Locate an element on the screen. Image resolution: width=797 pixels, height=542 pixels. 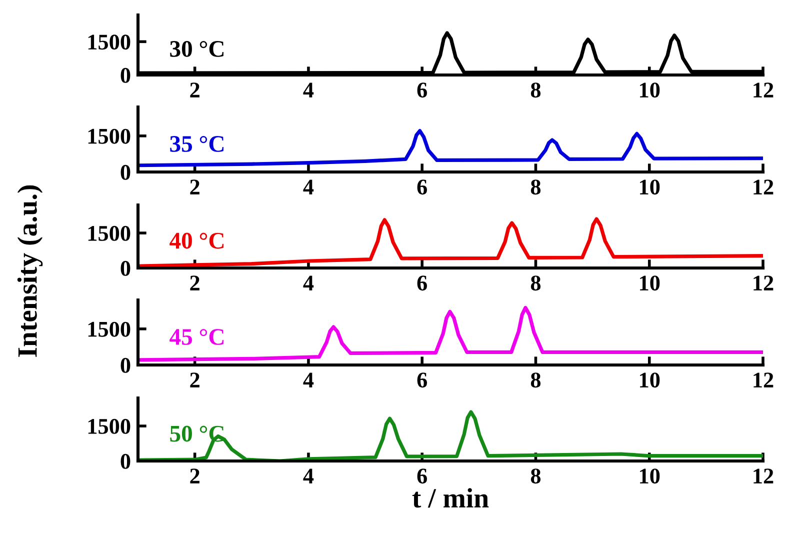
series-label: 30 °C is located at coordinates (197, 48).